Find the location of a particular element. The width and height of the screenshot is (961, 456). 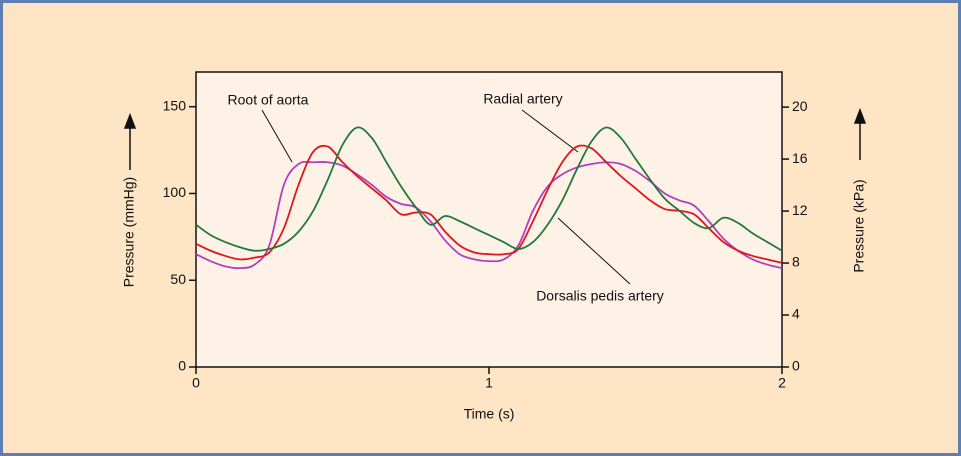

y2-tick-label: 20 is located at coordinates (800, 106).